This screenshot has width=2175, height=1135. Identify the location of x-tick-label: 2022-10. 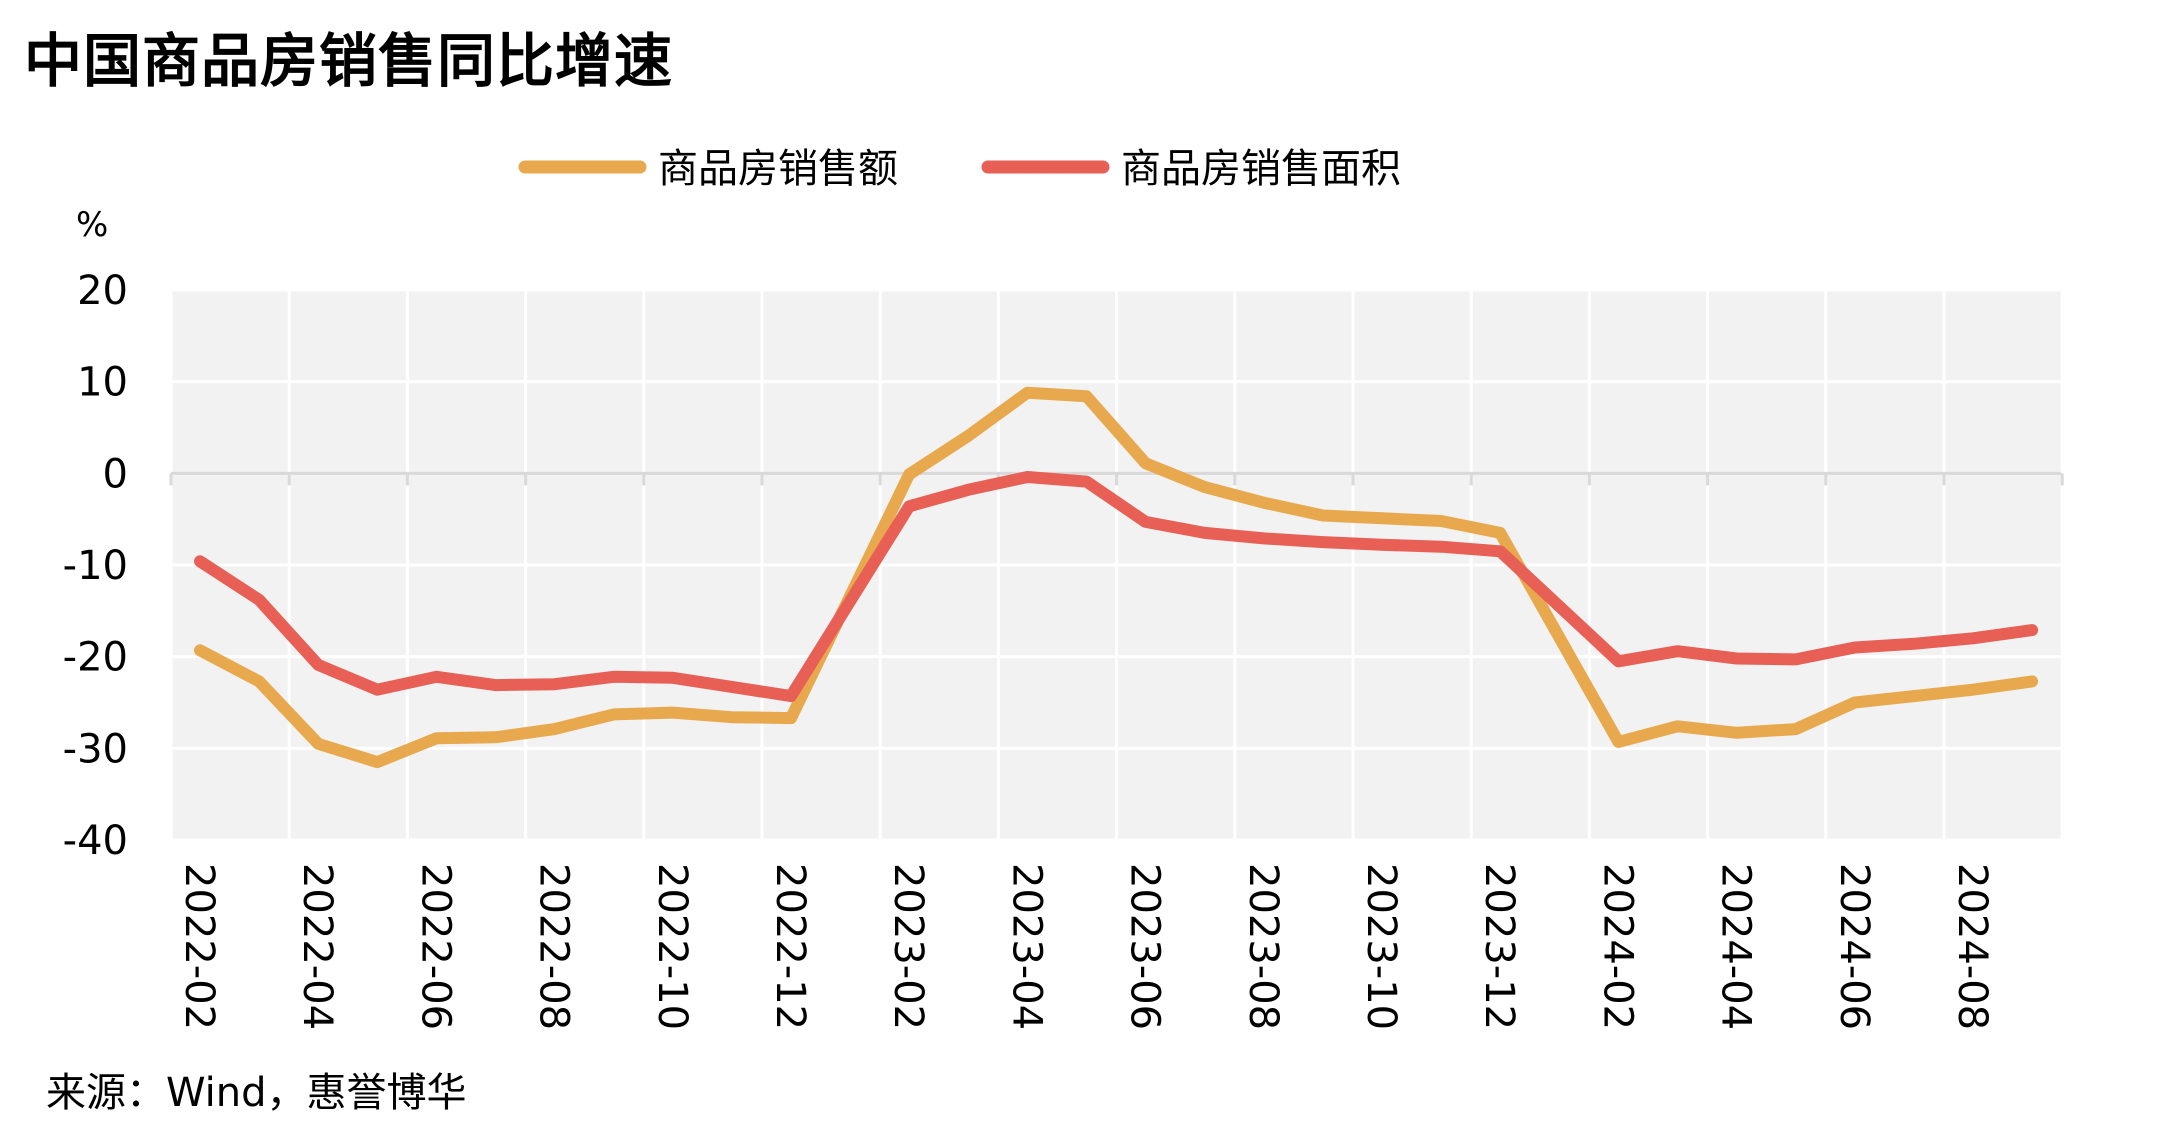
(672, 946).